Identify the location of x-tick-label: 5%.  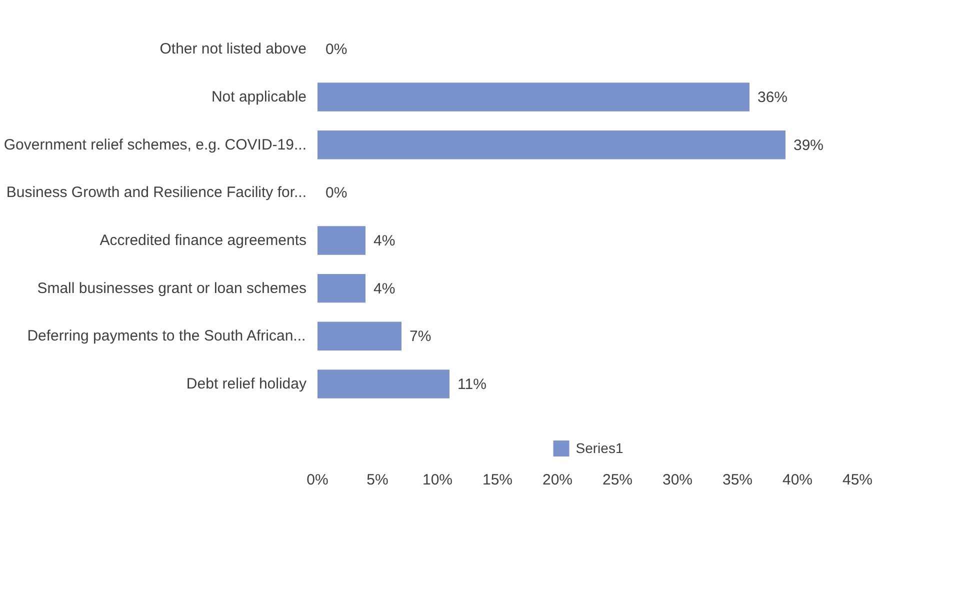
(377, 480).